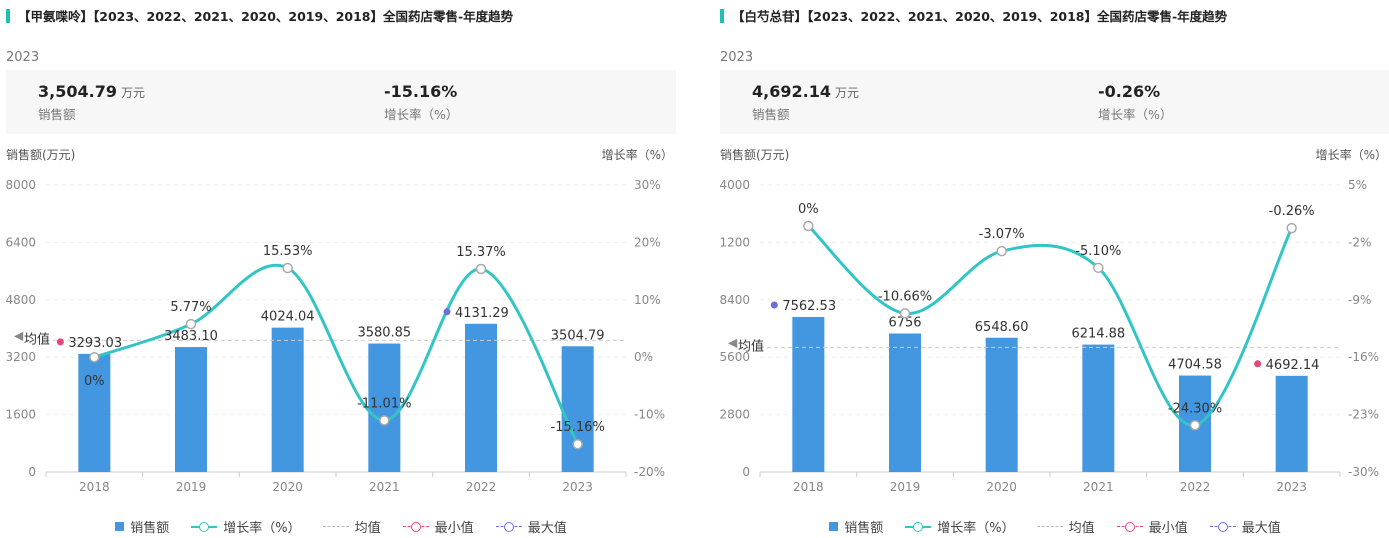 The image size is (1389, 538). What do you see at coordinates (415, 526) in the screenshot?
I see `min-swatch` at bounding box center [415, 526].